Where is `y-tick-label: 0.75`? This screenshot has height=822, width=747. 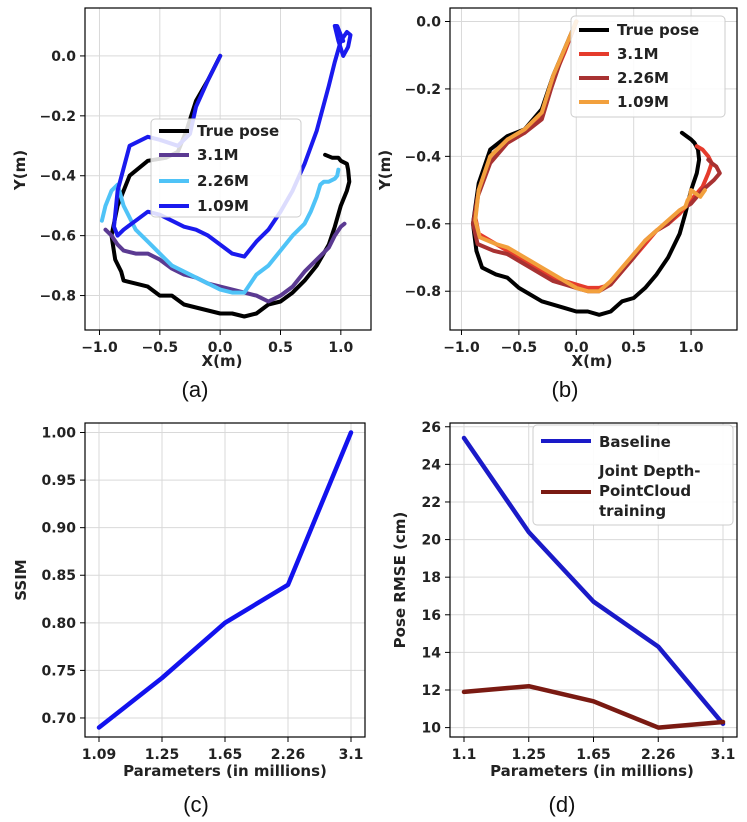
y-tick-label: 0.75 is located at coordinates (58, 671).